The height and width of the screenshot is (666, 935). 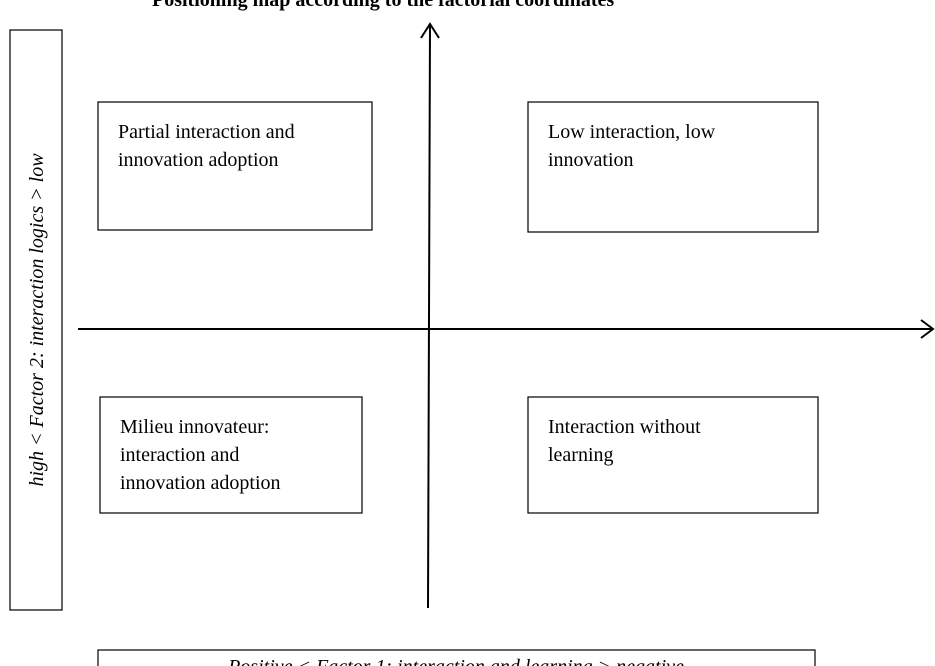 I want to click on quadrant-text: Partial interaction and, so click(x=206, y=132).